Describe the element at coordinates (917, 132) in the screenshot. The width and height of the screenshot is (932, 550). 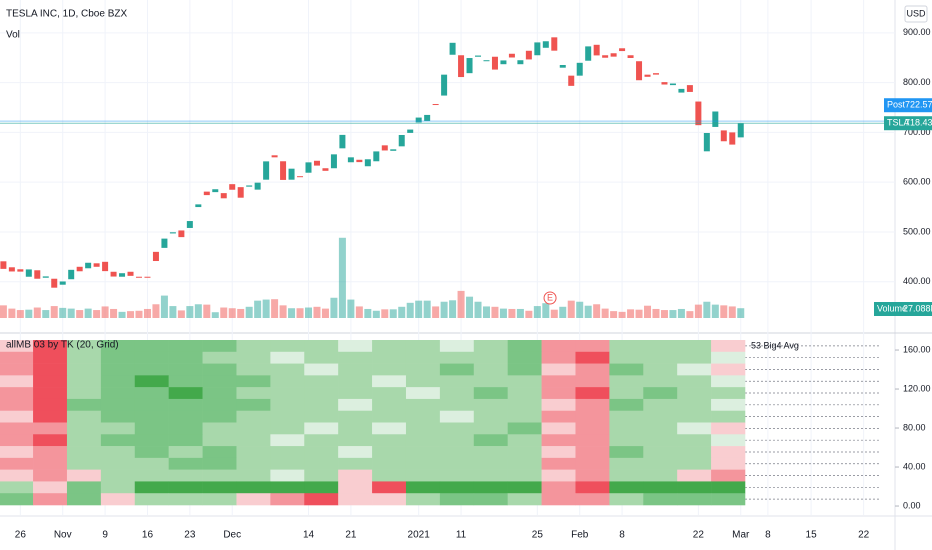
I see `y-tick-label: 700.00` at that location.